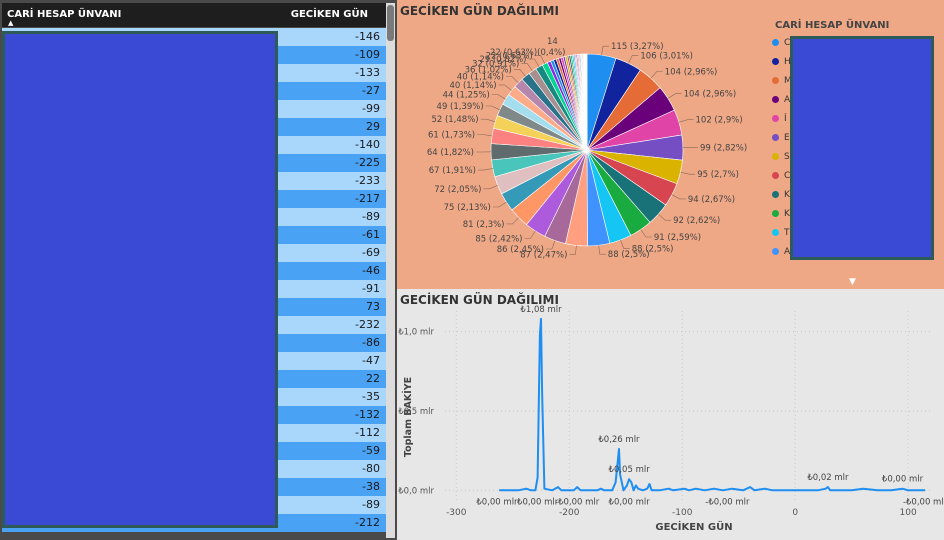  I want to click on pie-slice-label: 64 (1,82%), so click(450, 153).